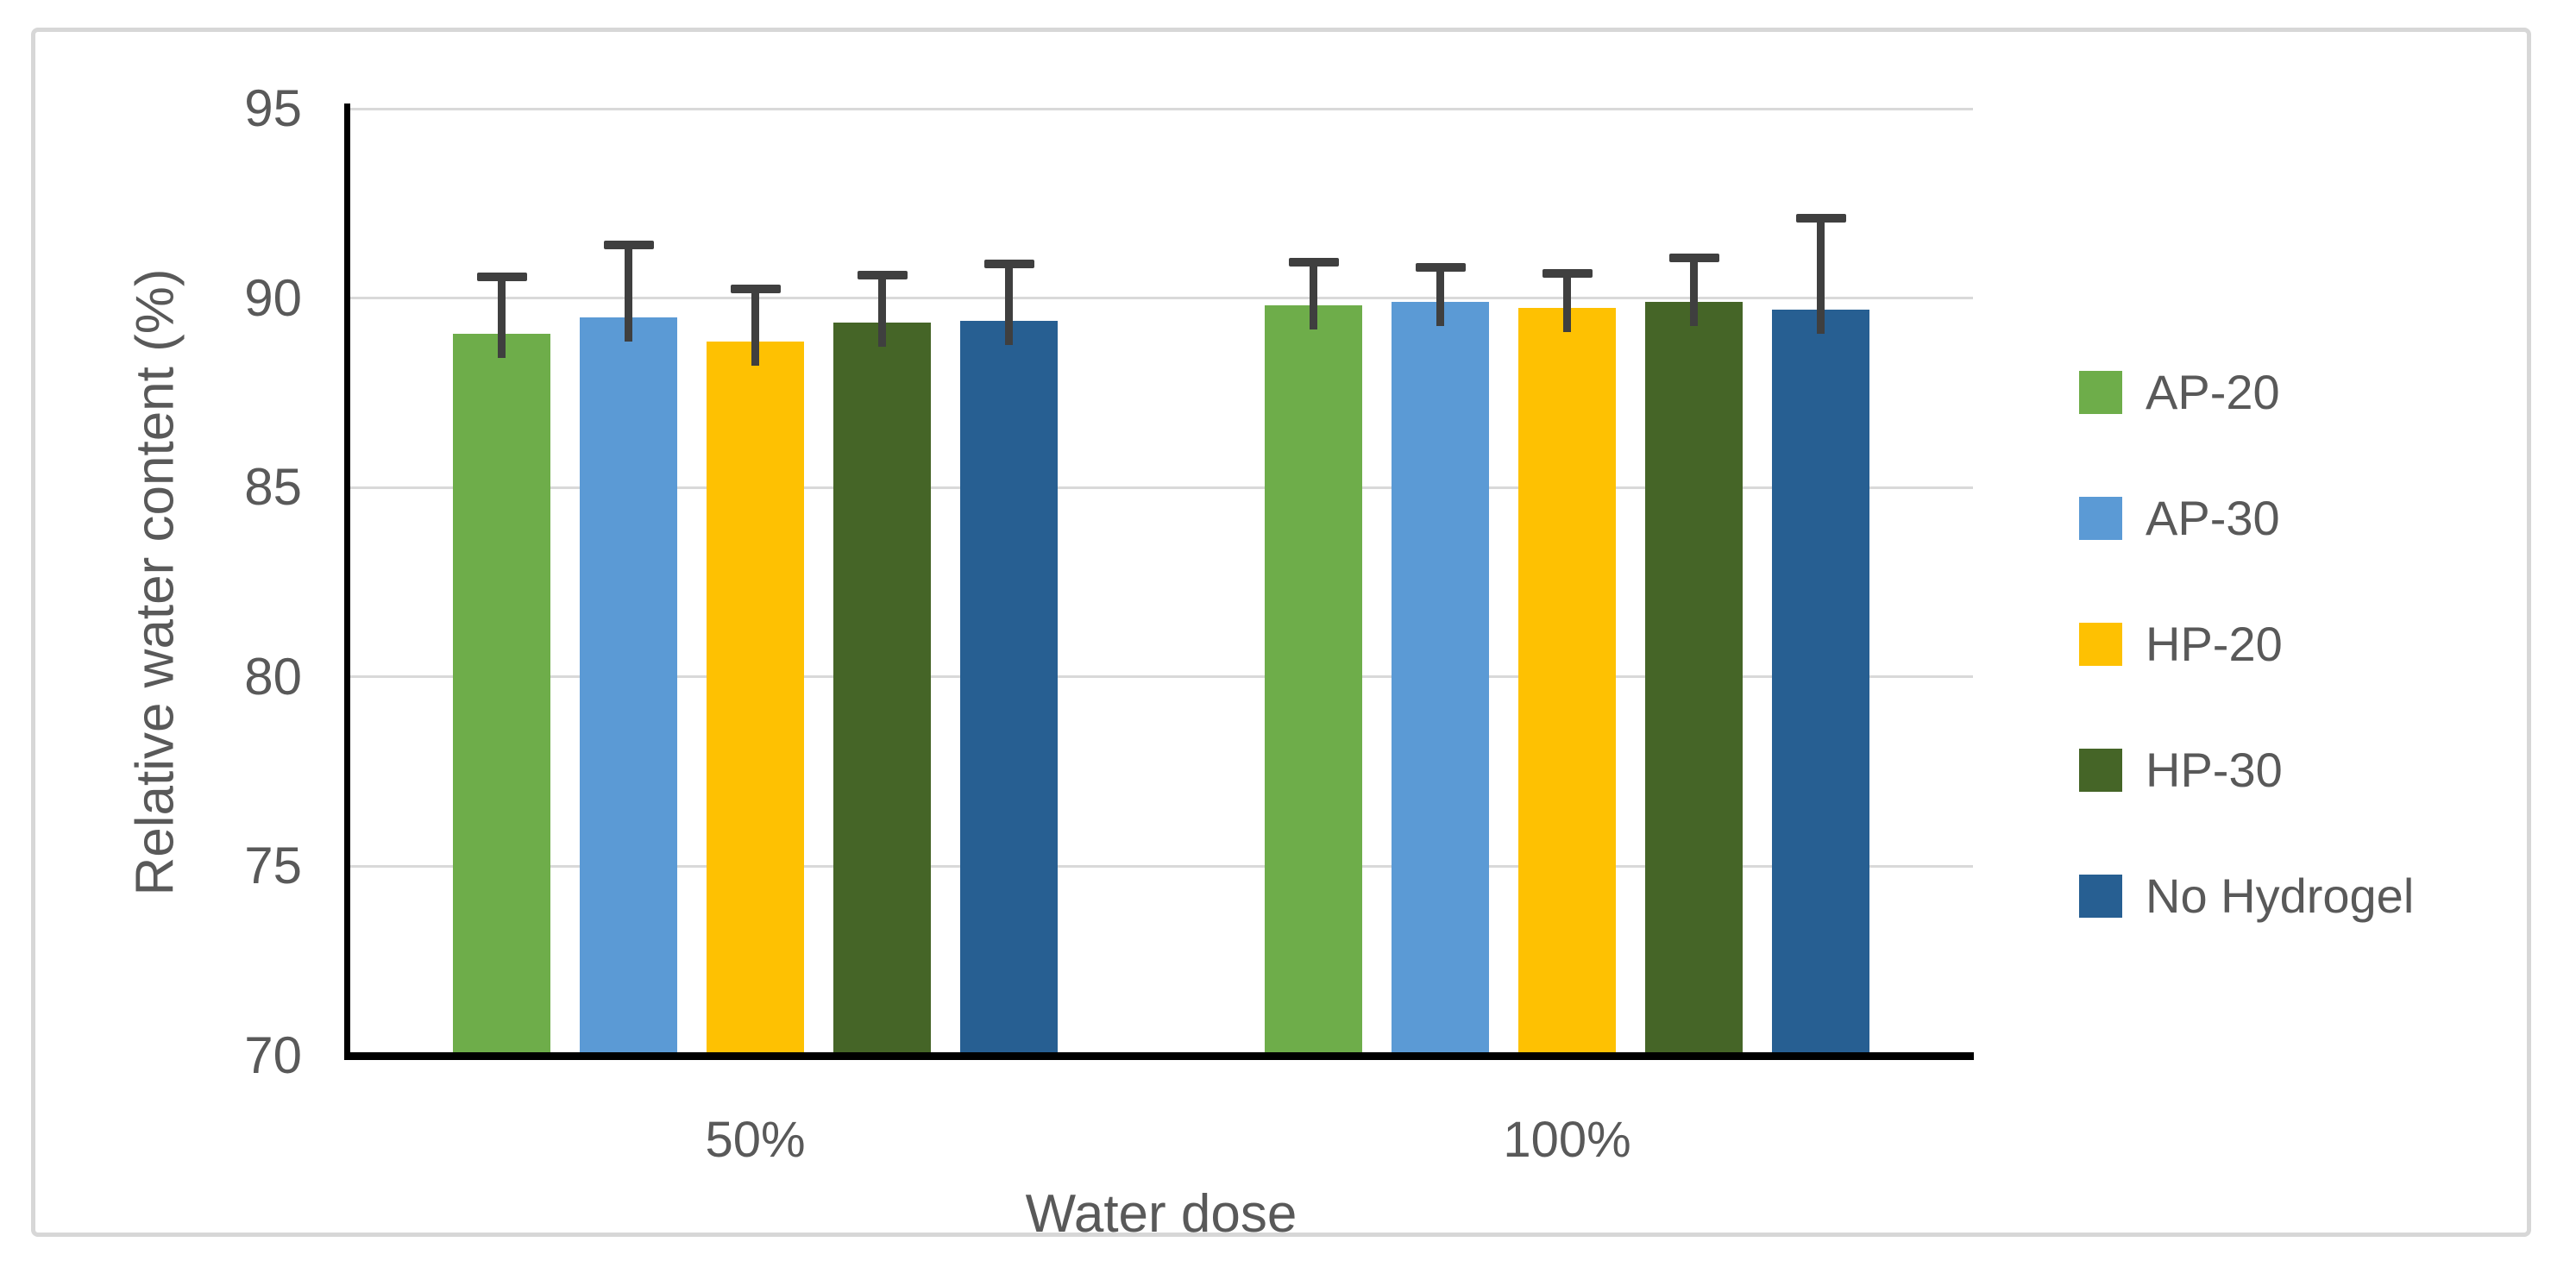  Describe the element at coordinates (628, 686) in the screenshot. I see `bar-AP-30-50%` at that location.